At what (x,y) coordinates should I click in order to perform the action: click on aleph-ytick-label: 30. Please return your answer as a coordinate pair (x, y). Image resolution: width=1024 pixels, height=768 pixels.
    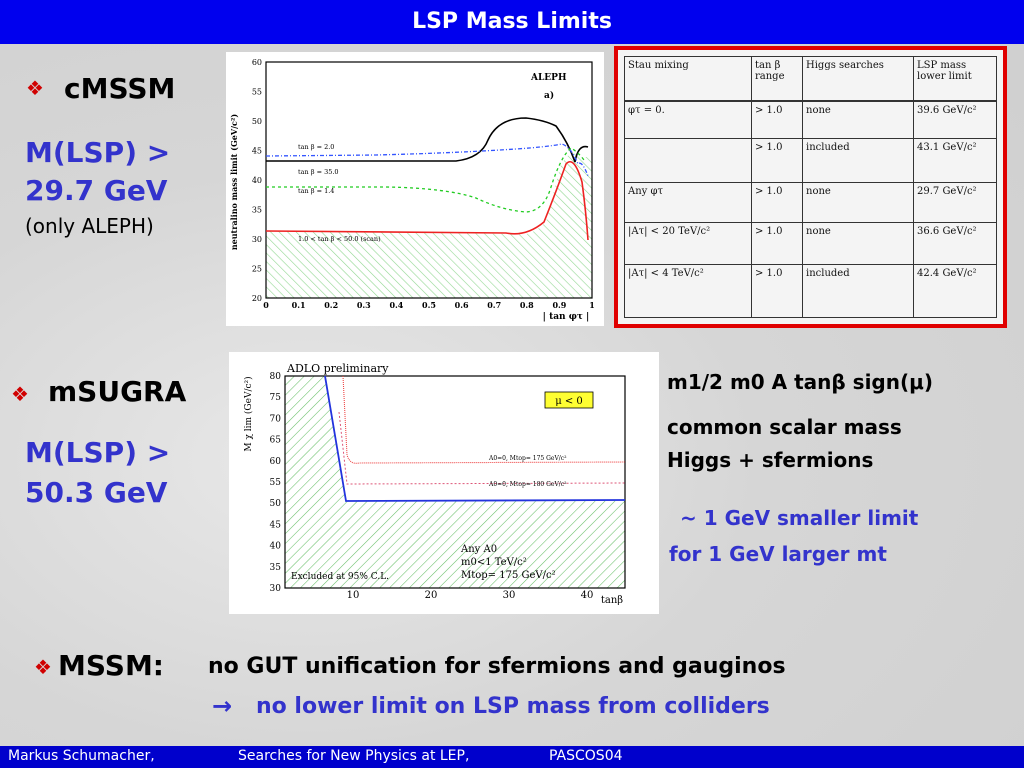
    Looking at the image, I should click on (257, 239).